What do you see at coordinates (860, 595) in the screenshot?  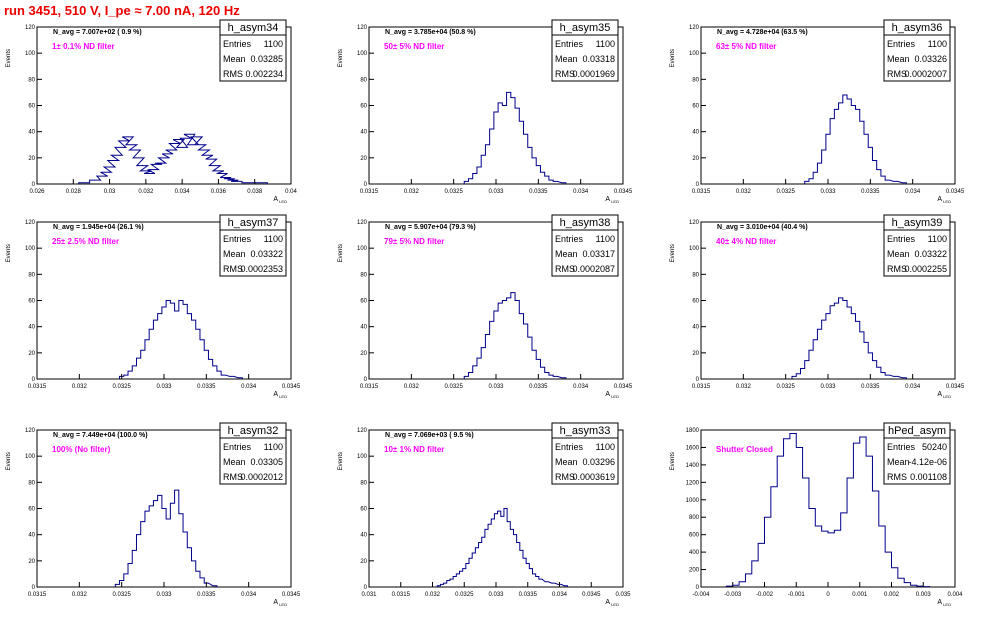 I see `x-tick-label: 0.001` at bounding box center [860, 595].